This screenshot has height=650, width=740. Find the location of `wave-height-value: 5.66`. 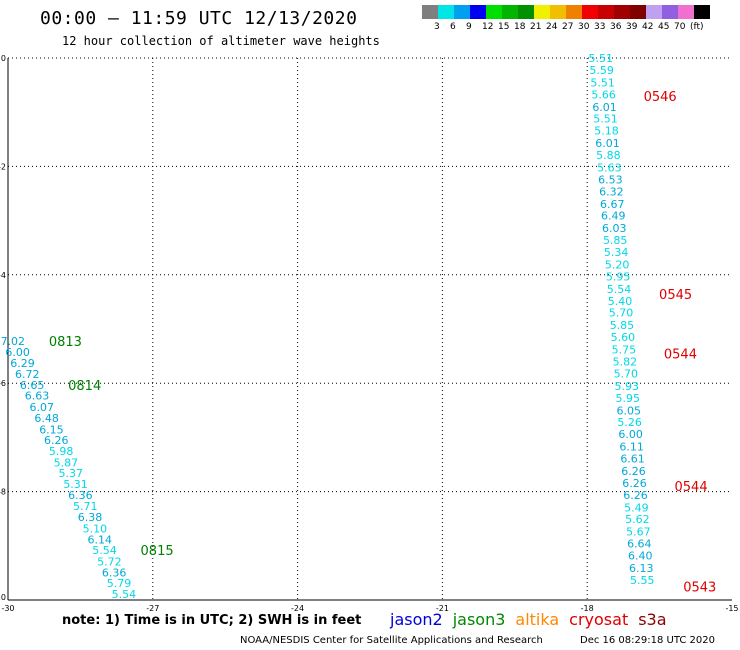

wave-height-value: 5.66 is located at coordinates (603, 94).